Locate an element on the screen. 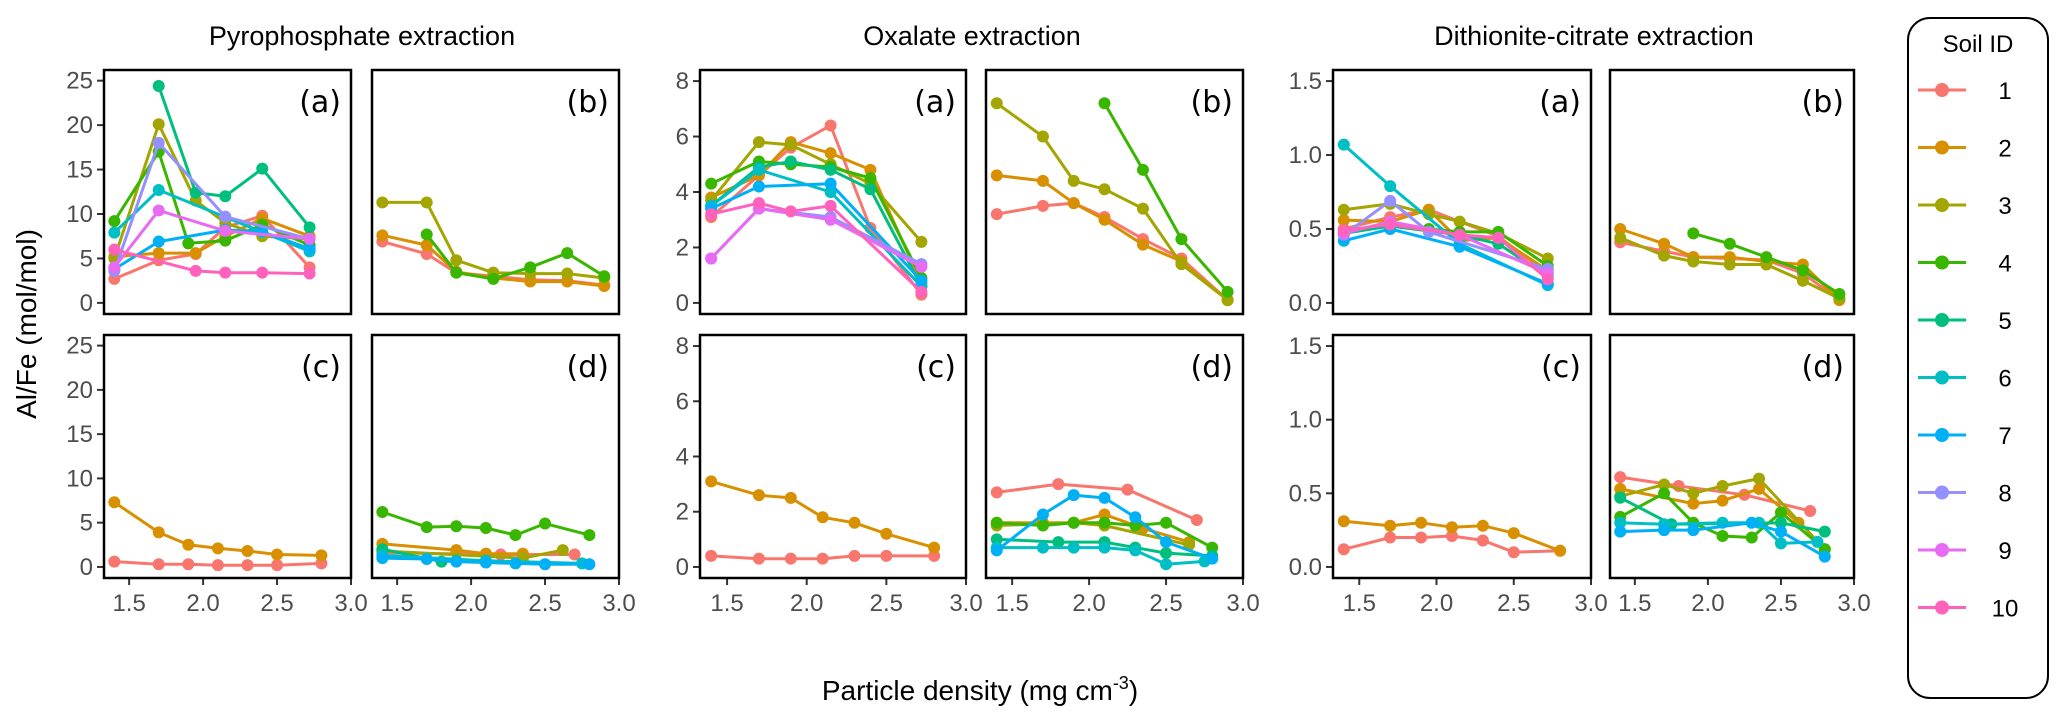 The width and height of the screenshot is (2067, 727). legend-label: 6 is located at coordinates (2004, 379).